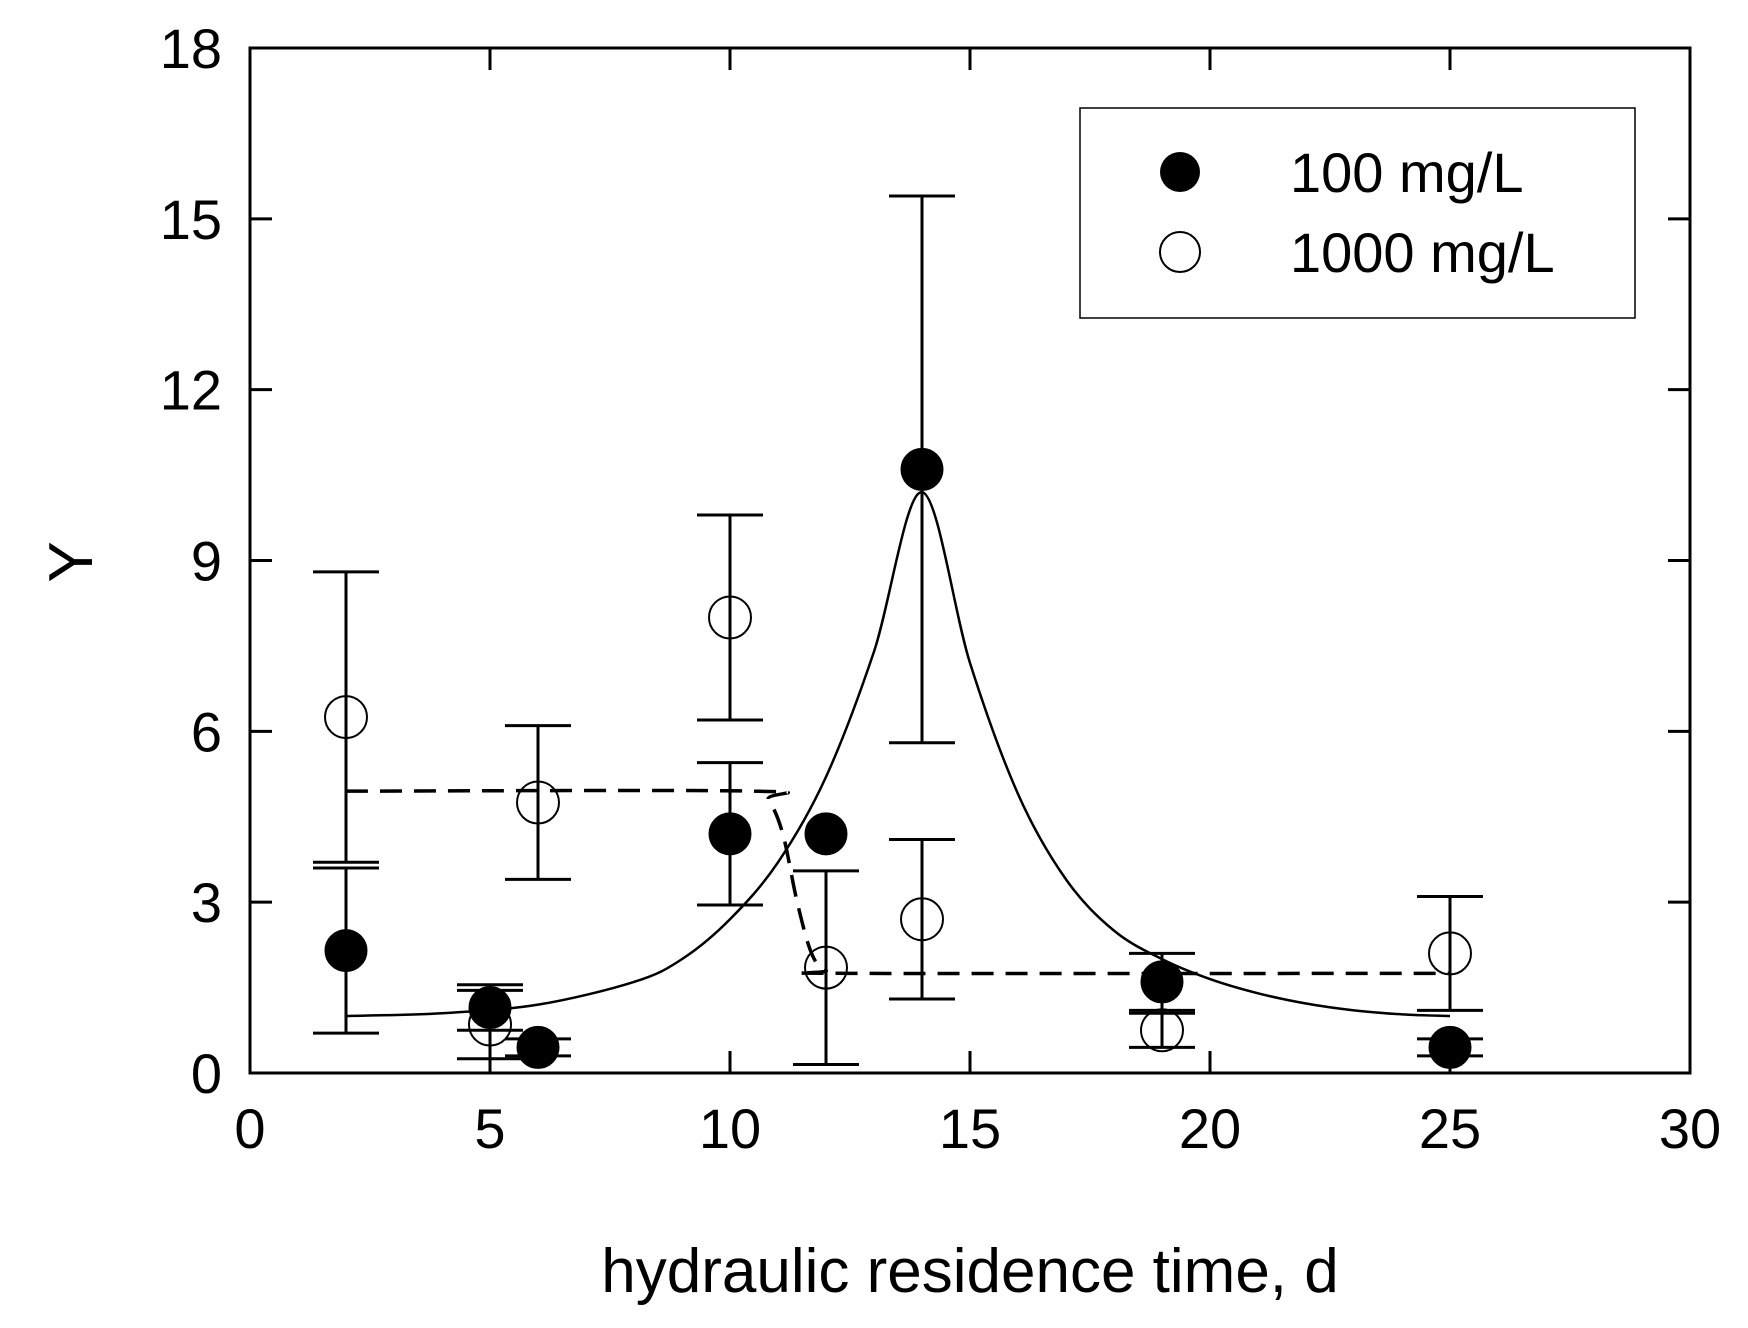 The image size is (1748, 1328). What do you see at coordinates (898, 882) in the screenshot?
I see `fit-curve-1000mgL` at bounding box center [898, 882].